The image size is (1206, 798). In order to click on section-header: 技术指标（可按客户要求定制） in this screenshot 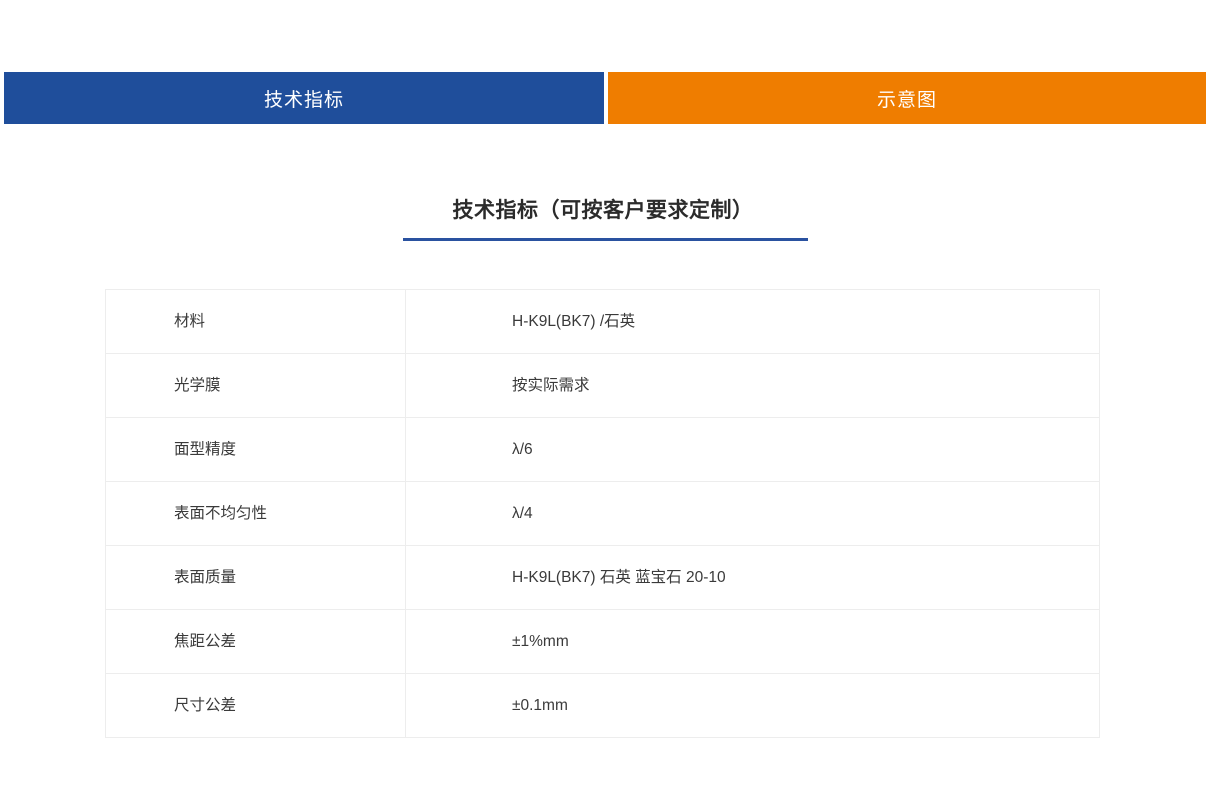, I will do `click(603, 216)`.